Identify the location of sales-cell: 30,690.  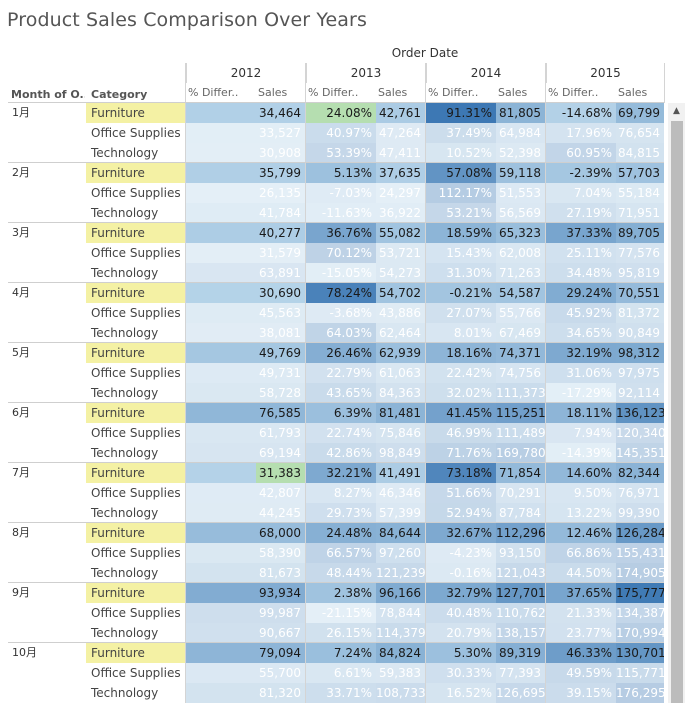
(280, 293).